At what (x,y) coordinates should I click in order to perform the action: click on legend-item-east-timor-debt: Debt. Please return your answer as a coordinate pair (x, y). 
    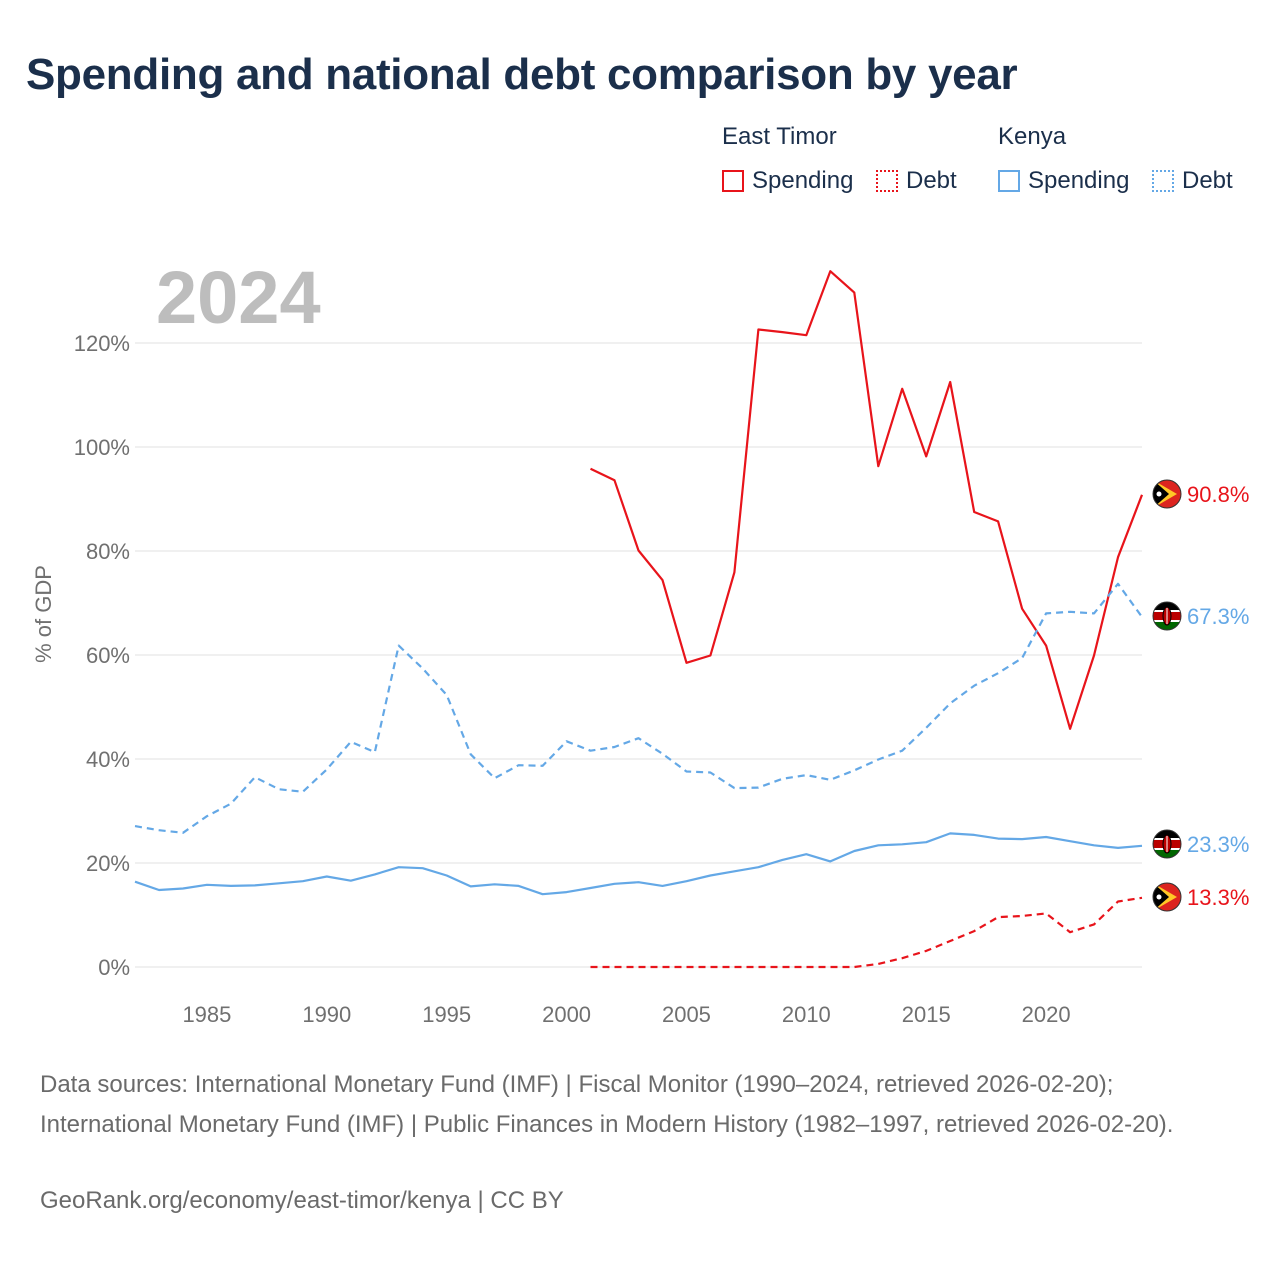
    Looking at the image, I should click on (916, 181).